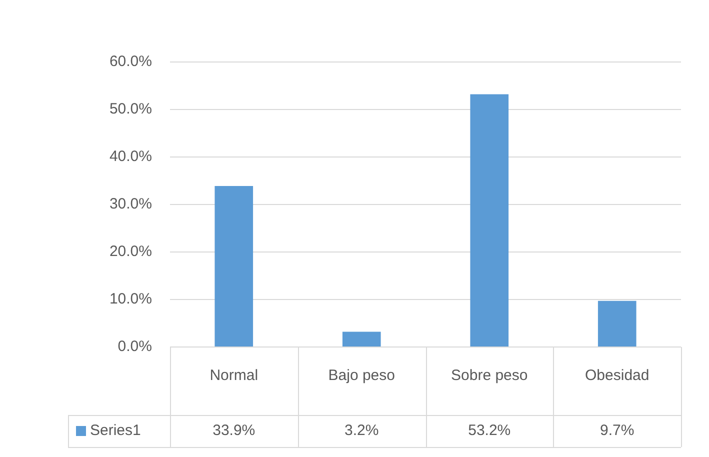 The width and height of the screenshot is (709, 457). What do you see at coordinates (130, 61) in the screenshot?
I see `y-tick-label: 60.0%` at bounding box center [130, 61].